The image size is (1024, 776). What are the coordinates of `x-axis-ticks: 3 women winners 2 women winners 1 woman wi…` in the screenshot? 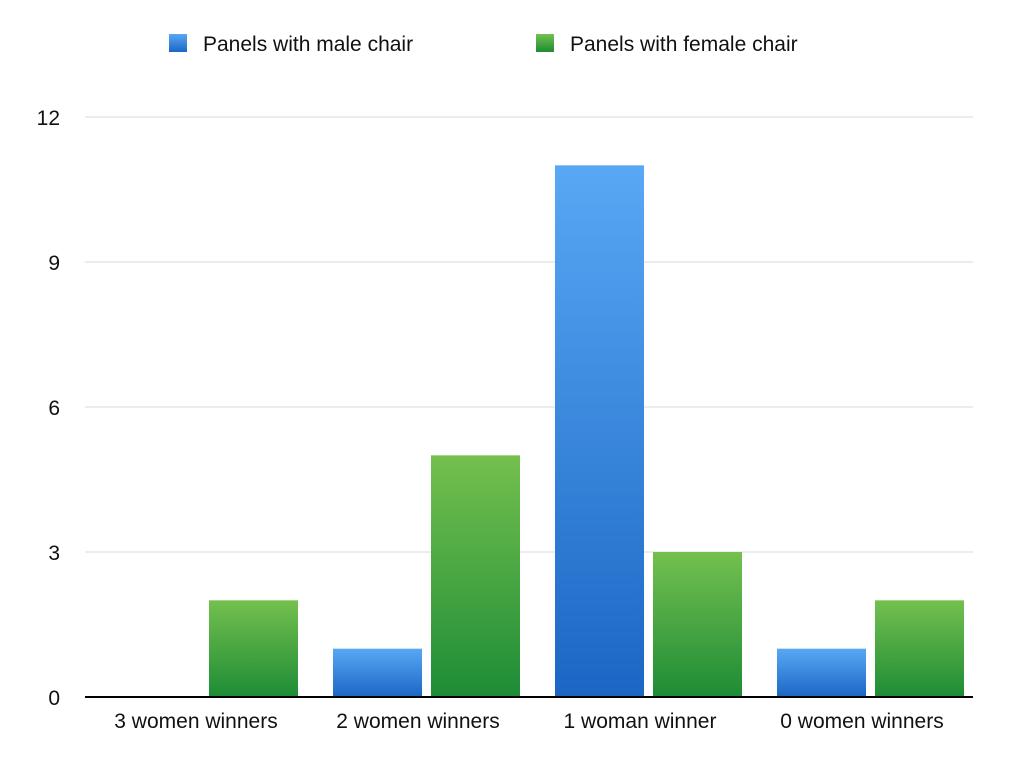 It's located at (528, 721).